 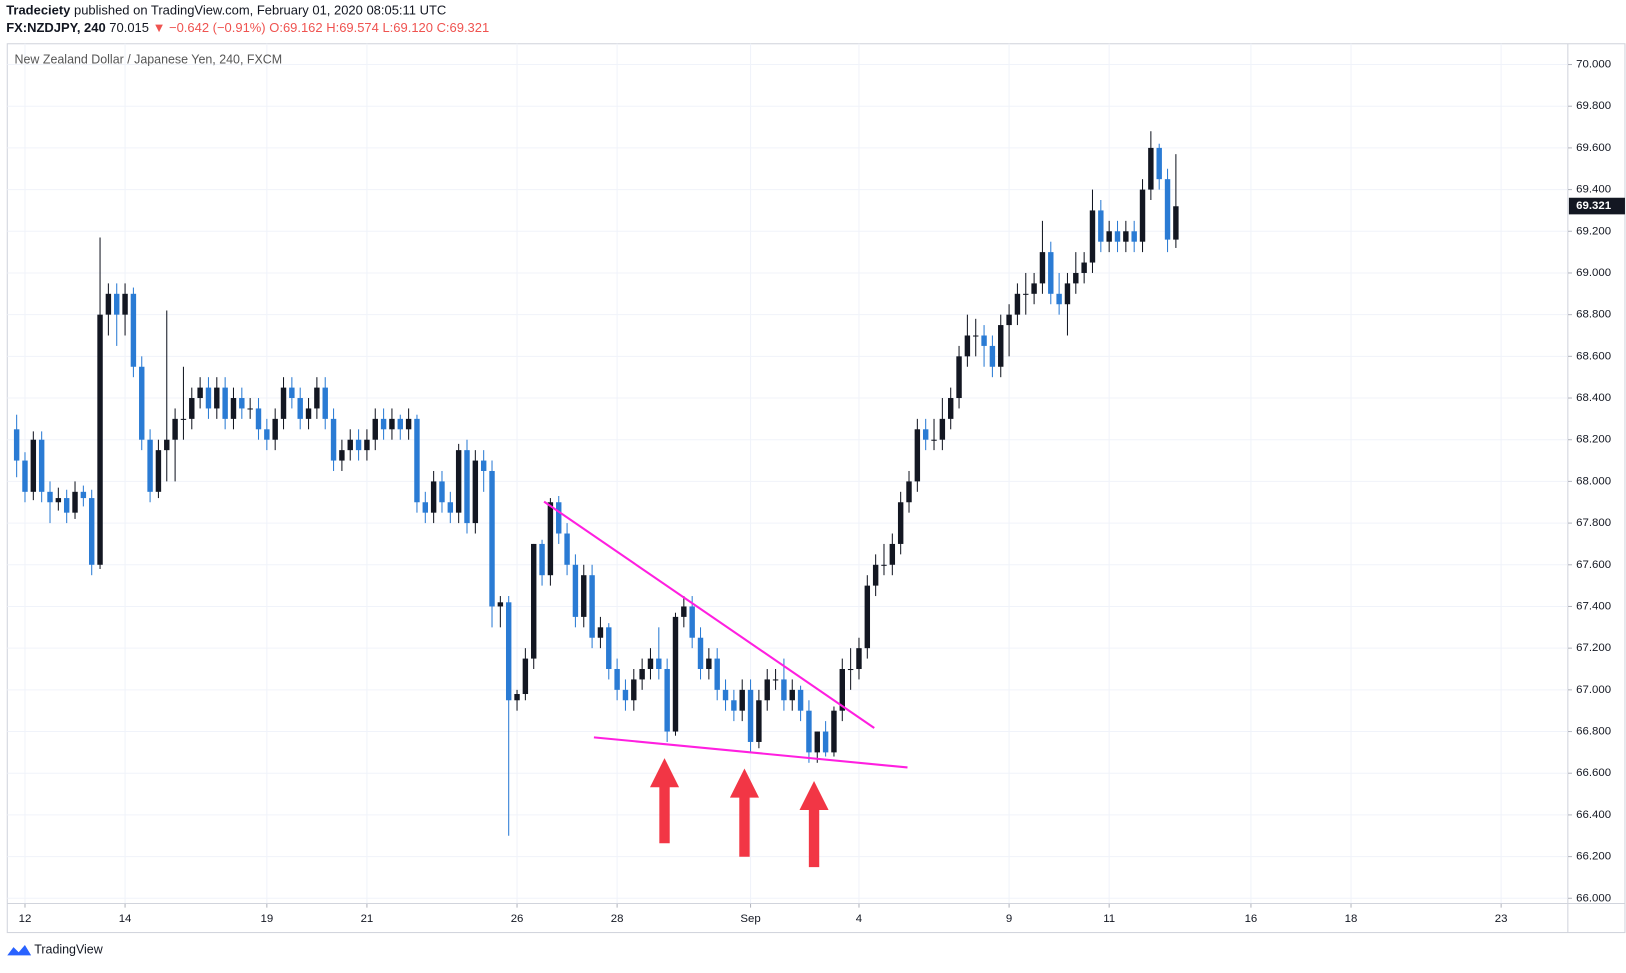 I want to click on x-tick-label: 14, so click(x=125, y=919).